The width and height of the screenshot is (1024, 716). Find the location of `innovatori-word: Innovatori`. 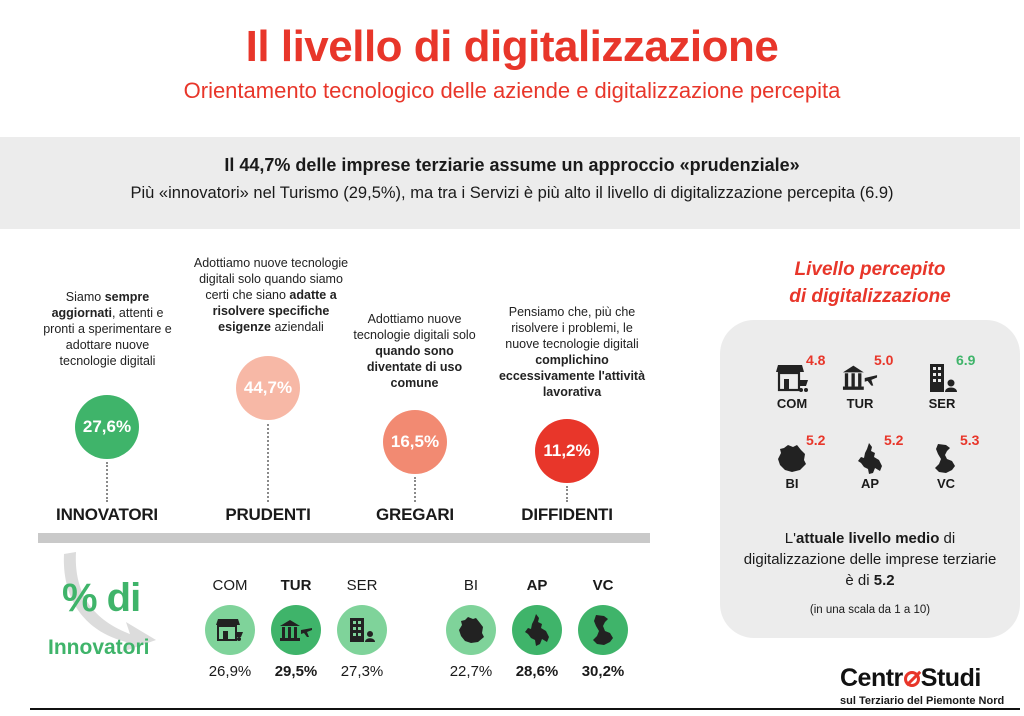

innovatori-word: Innovatori is located at coordinates (99, 647).